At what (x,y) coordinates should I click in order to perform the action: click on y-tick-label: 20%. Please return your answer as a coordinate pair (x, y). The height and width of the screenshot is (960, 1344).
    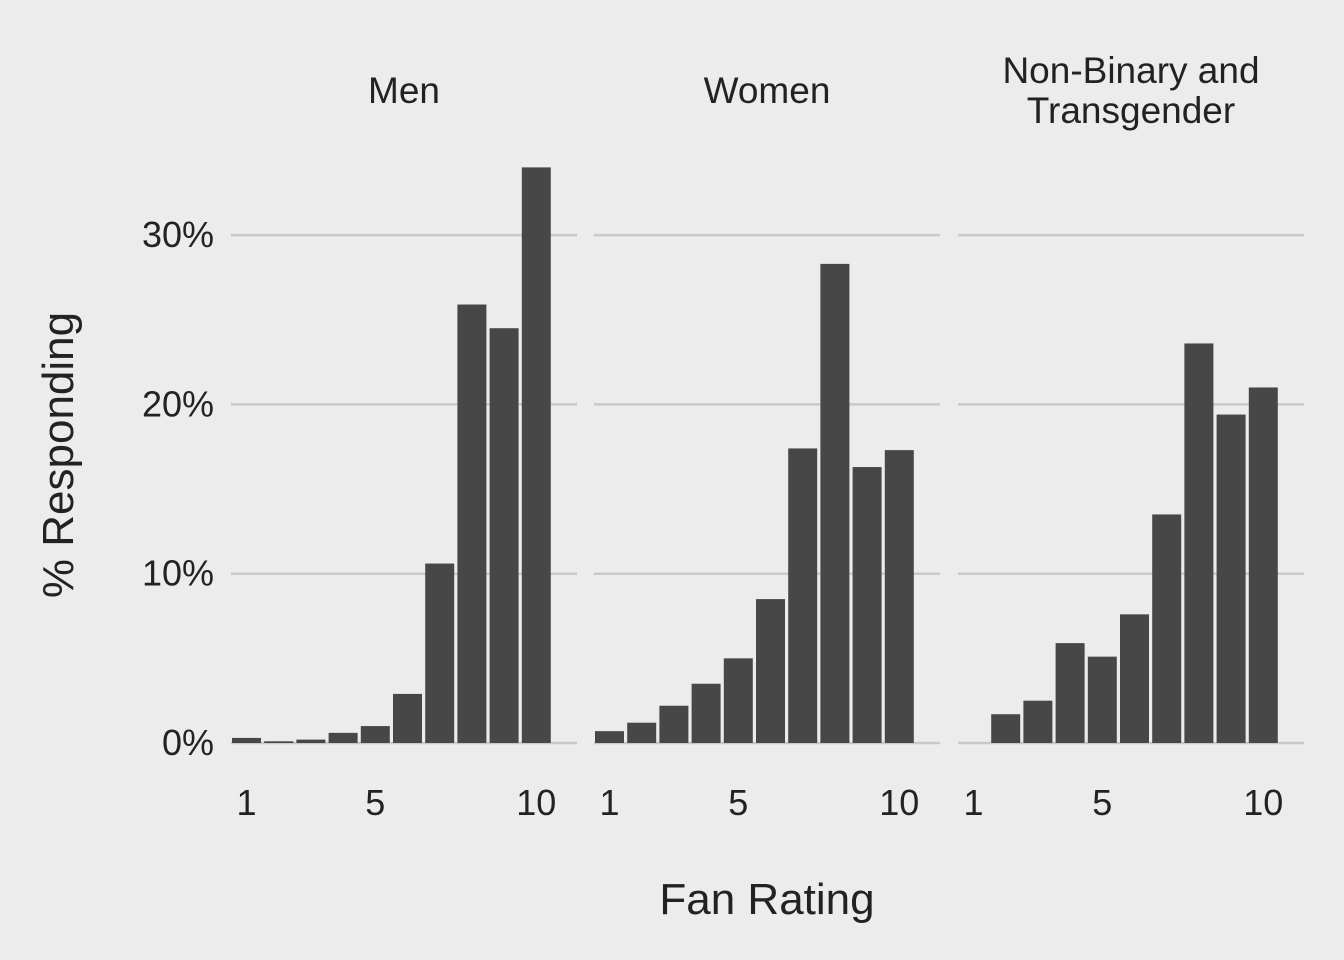
    Looking at the image, I should click on (178, 403).